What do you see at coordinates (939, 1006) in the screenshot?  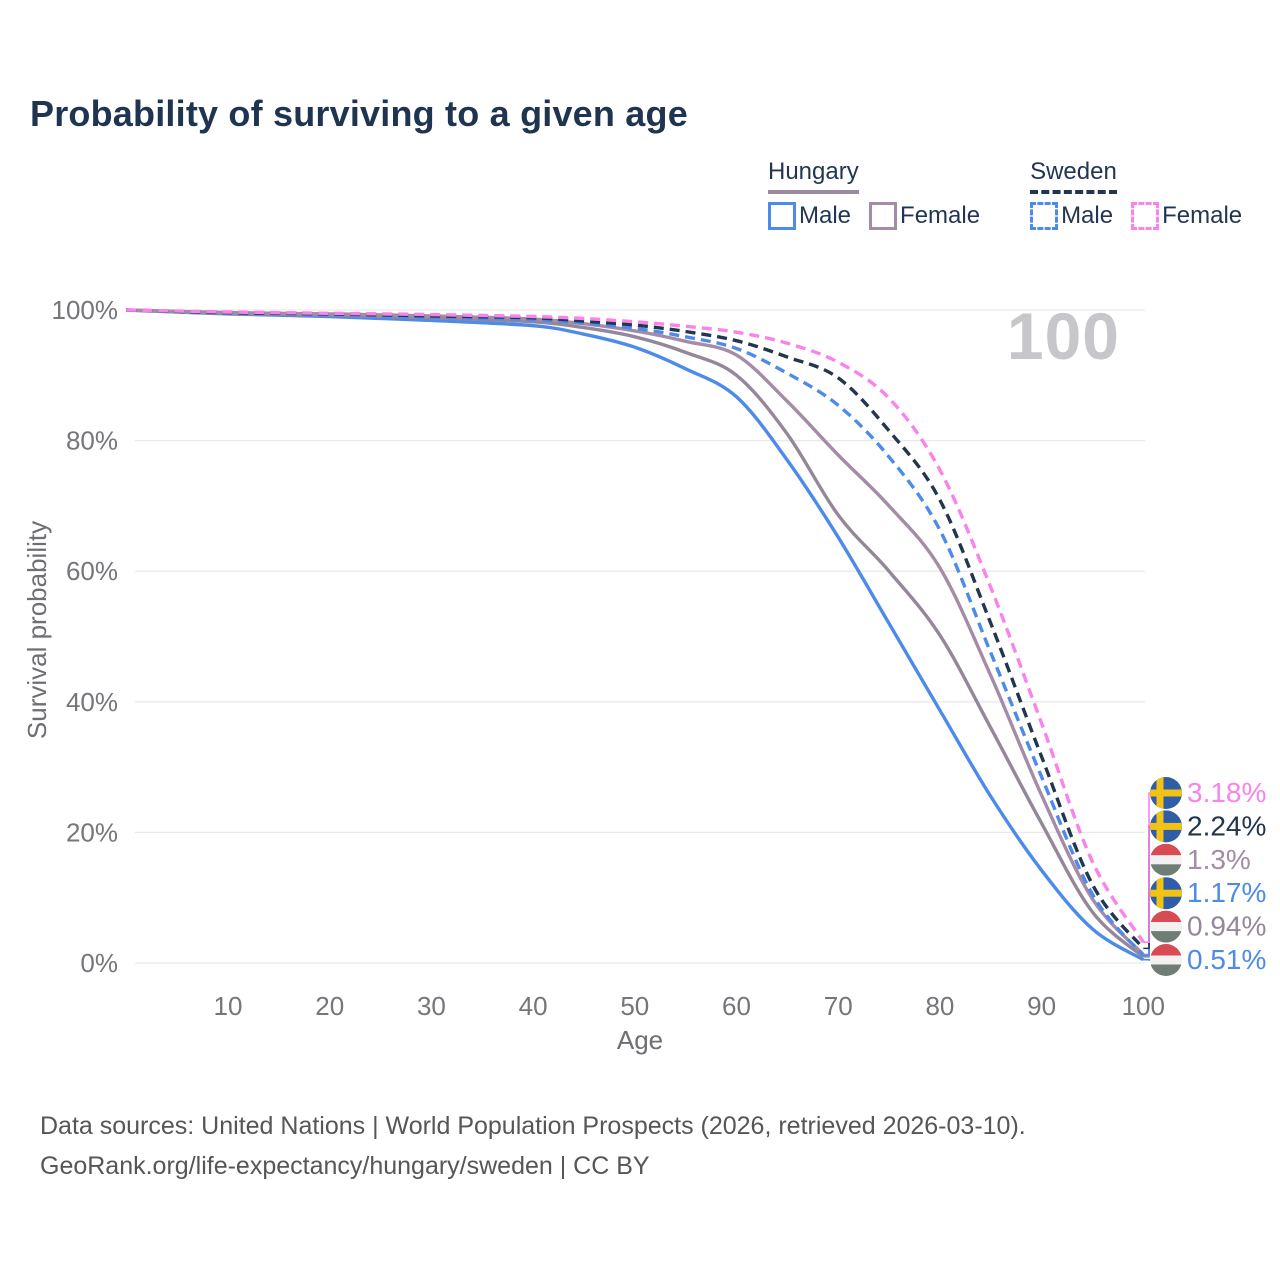 I see `x-tick-label: 80` at bounding box center [939, 1006].